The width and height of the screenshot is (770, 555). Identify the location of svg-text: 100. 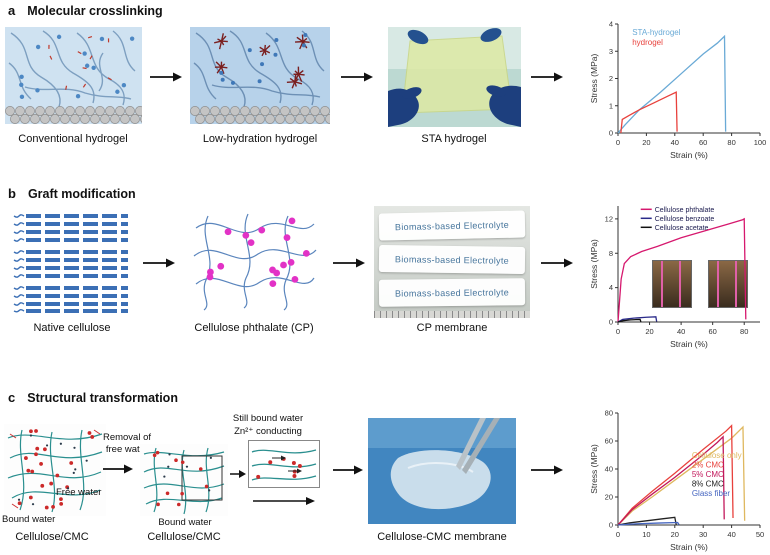
(760, 142).